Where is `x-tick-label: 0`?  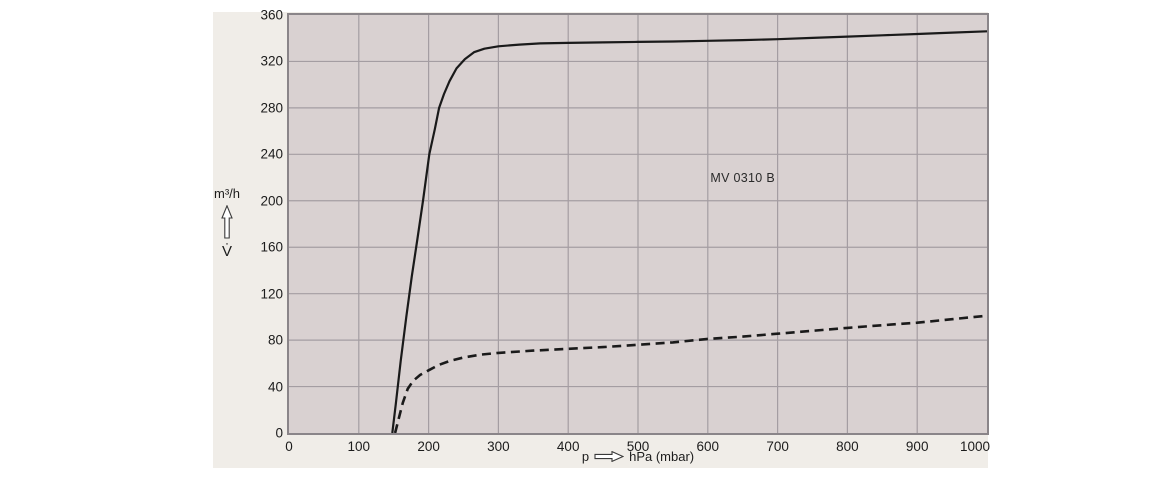
x-tick-label: 0 is located at coordinates (289, 446).